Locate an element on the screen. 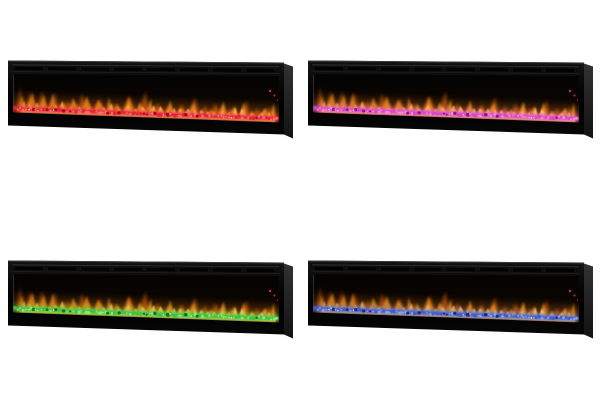  fireplace-pink-embers is located at coordinates (450, 100).